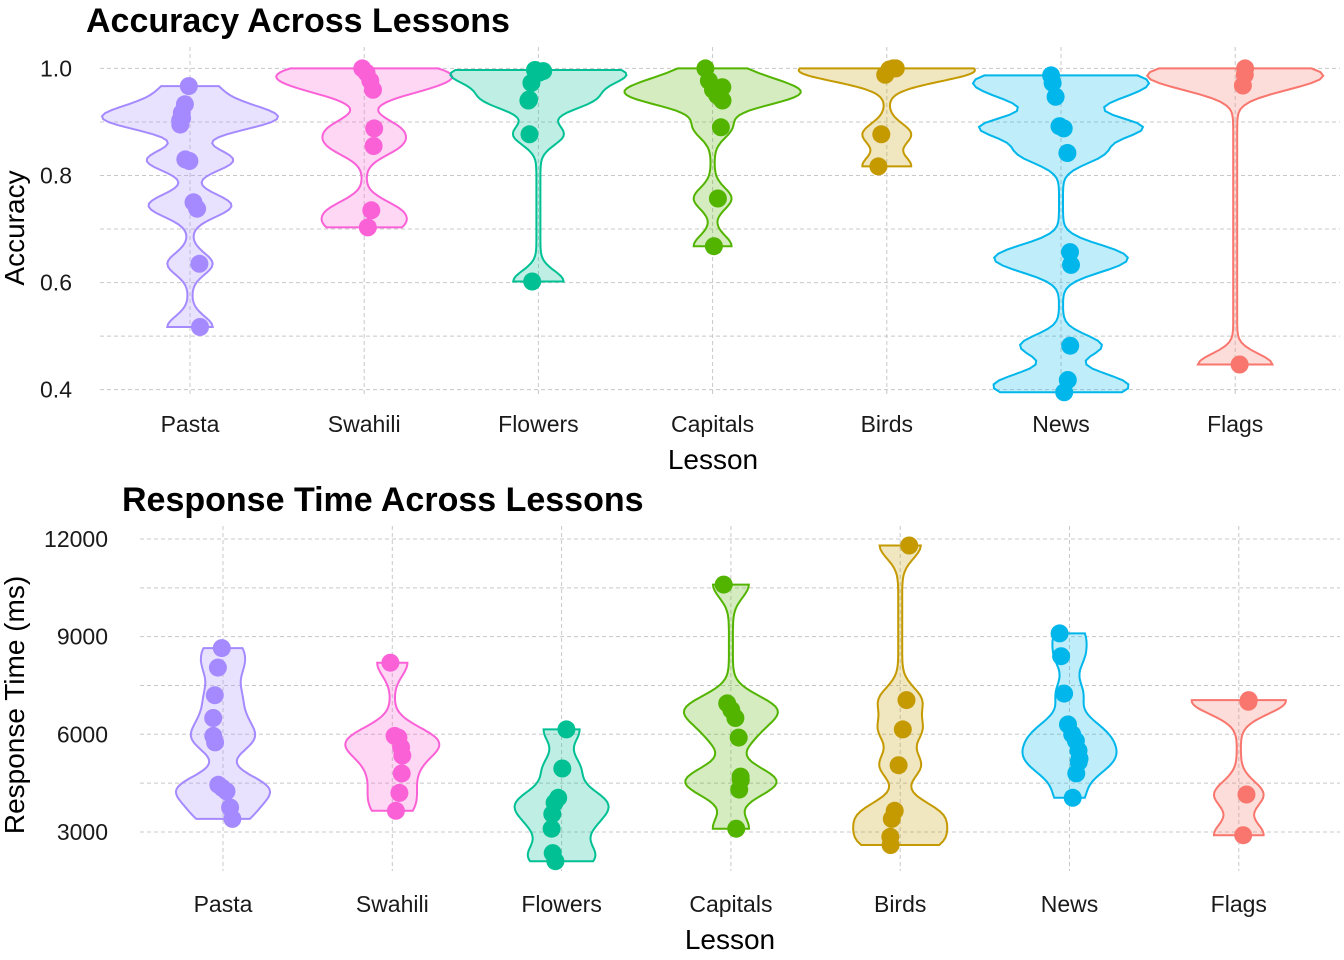 Image resolution: width=1344 pixels, height=960 pixels. Describe the element at coordinates (56, 68) in the screenshot. I see `accuracy-y-tick-label: 1.0` at that location.